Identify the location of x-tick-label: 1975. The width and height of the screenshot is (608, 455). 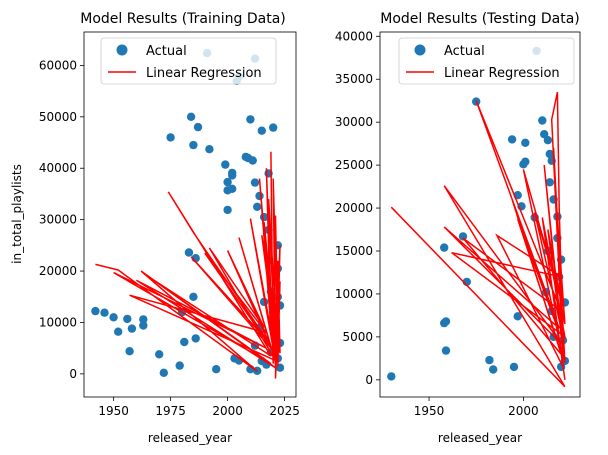
(170, 411).